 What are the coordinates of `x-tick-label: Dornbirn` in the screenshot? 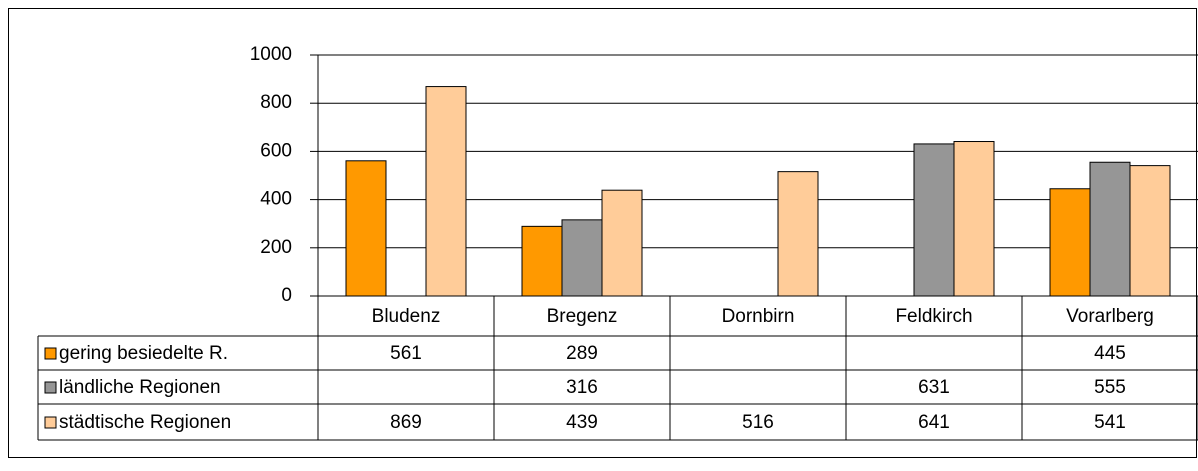 It's located at (758, 316).